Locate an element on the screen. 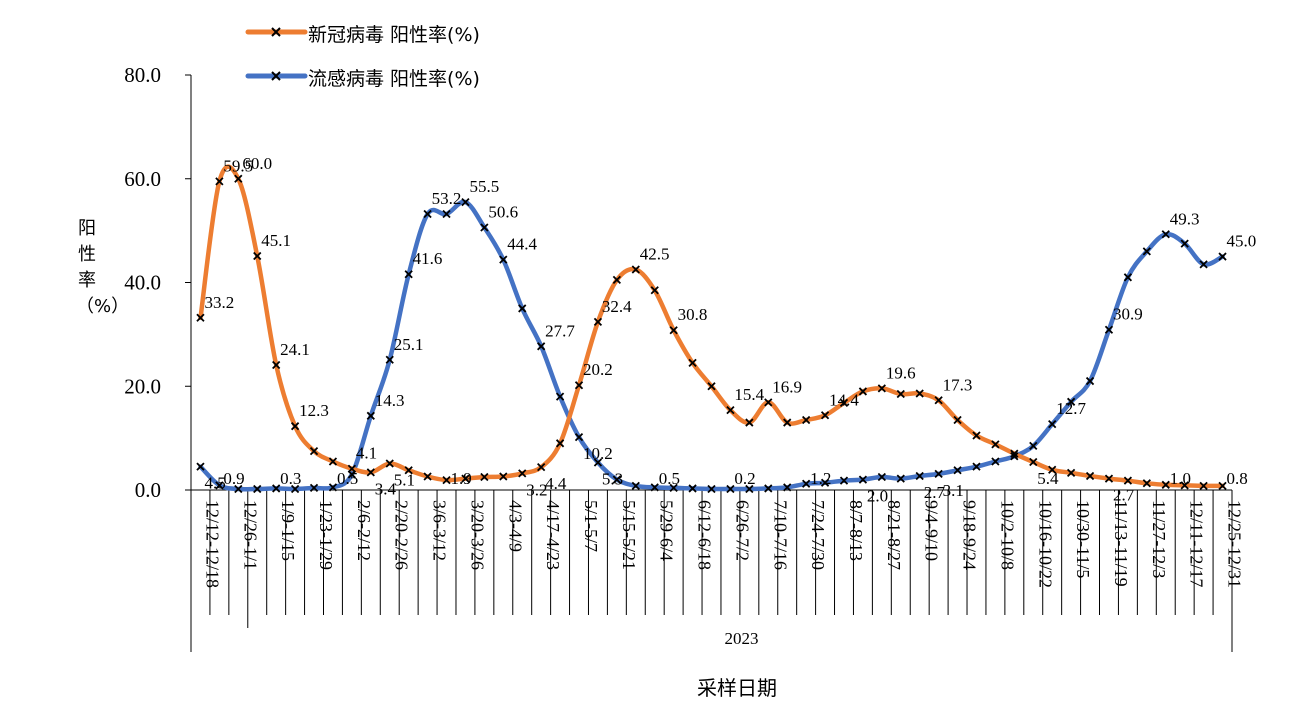 The height and width of the screenshot is (717, 1301). data-label: 0.8 is located at coordinates (1237, 478).